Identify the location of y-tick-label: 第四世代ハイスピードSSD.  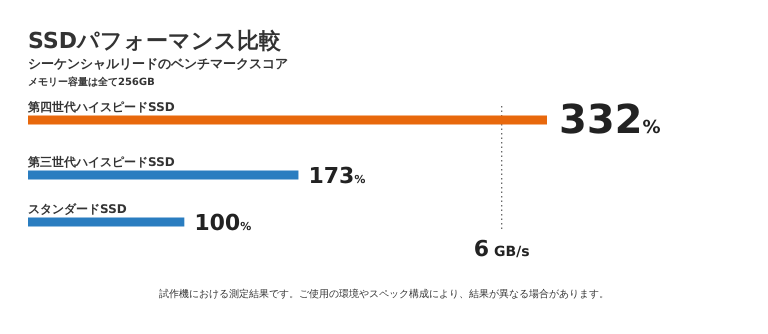
(101, 107).